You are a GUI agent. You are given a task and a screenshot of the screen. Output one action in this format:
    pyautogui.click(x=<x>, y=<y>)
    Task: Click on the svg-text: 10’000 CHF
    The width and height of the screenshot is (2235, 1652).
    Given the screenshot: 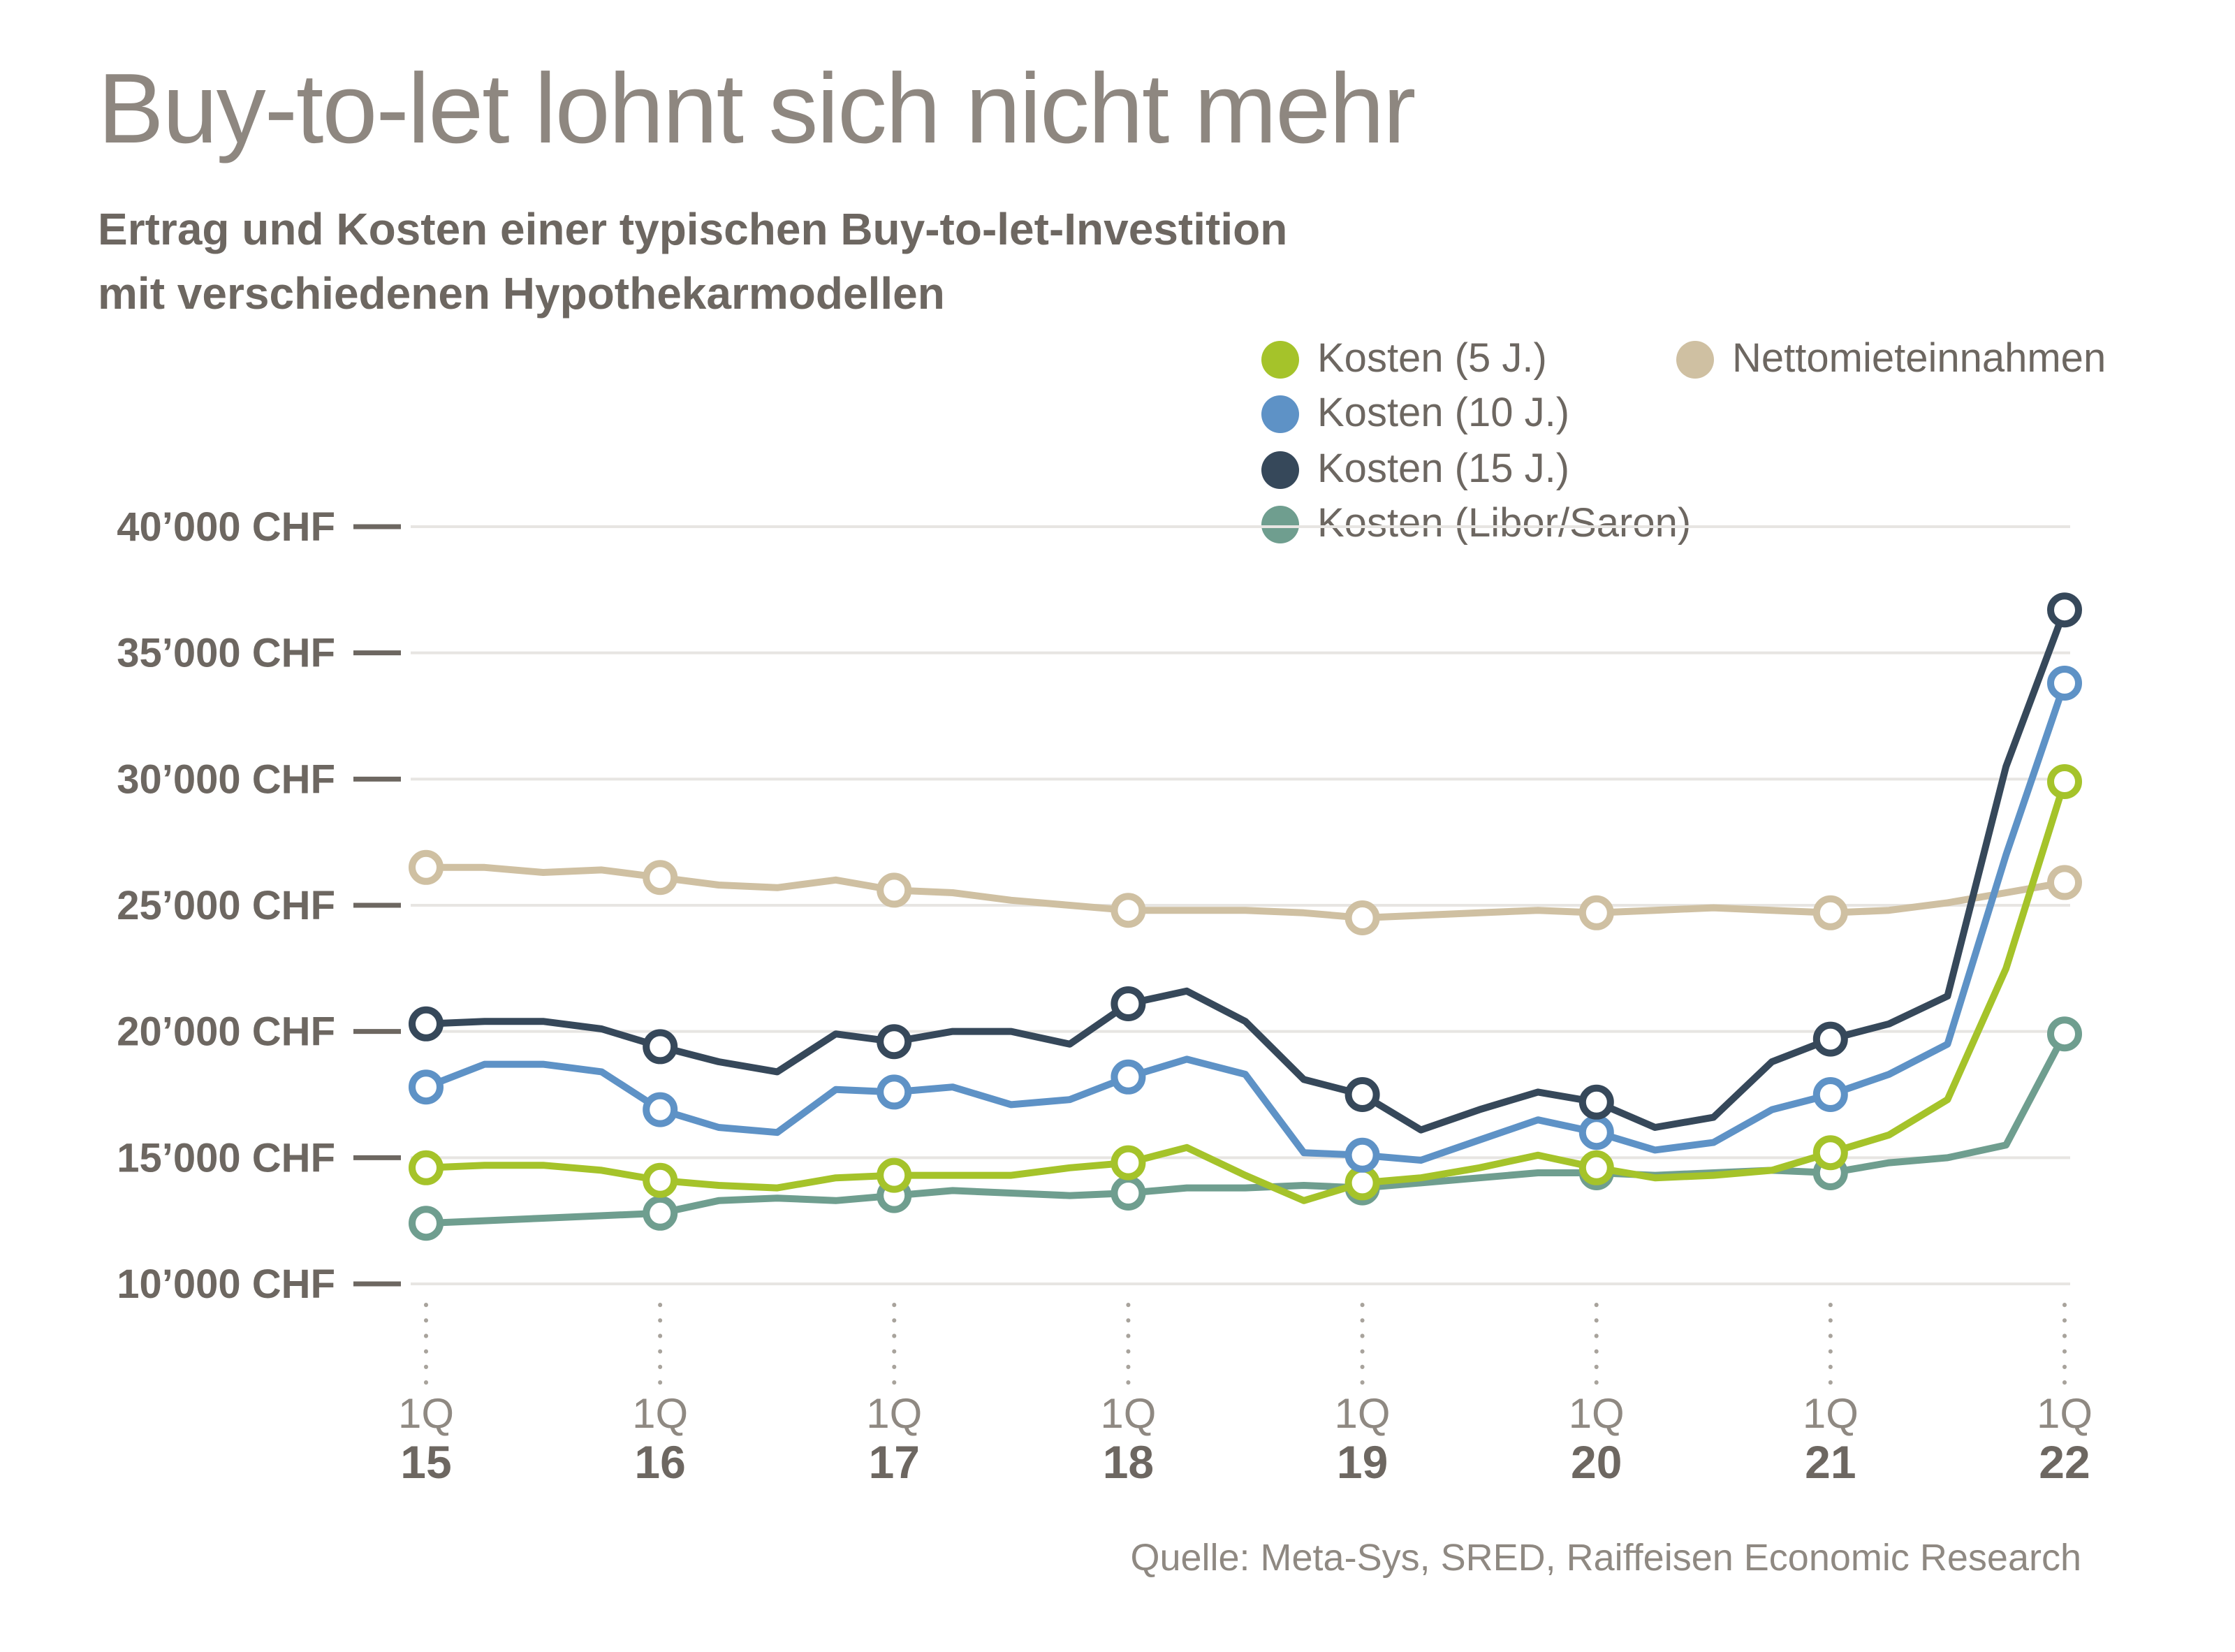 What is the action you would take?
    pyautogui.click(x=226, y=1284)
    